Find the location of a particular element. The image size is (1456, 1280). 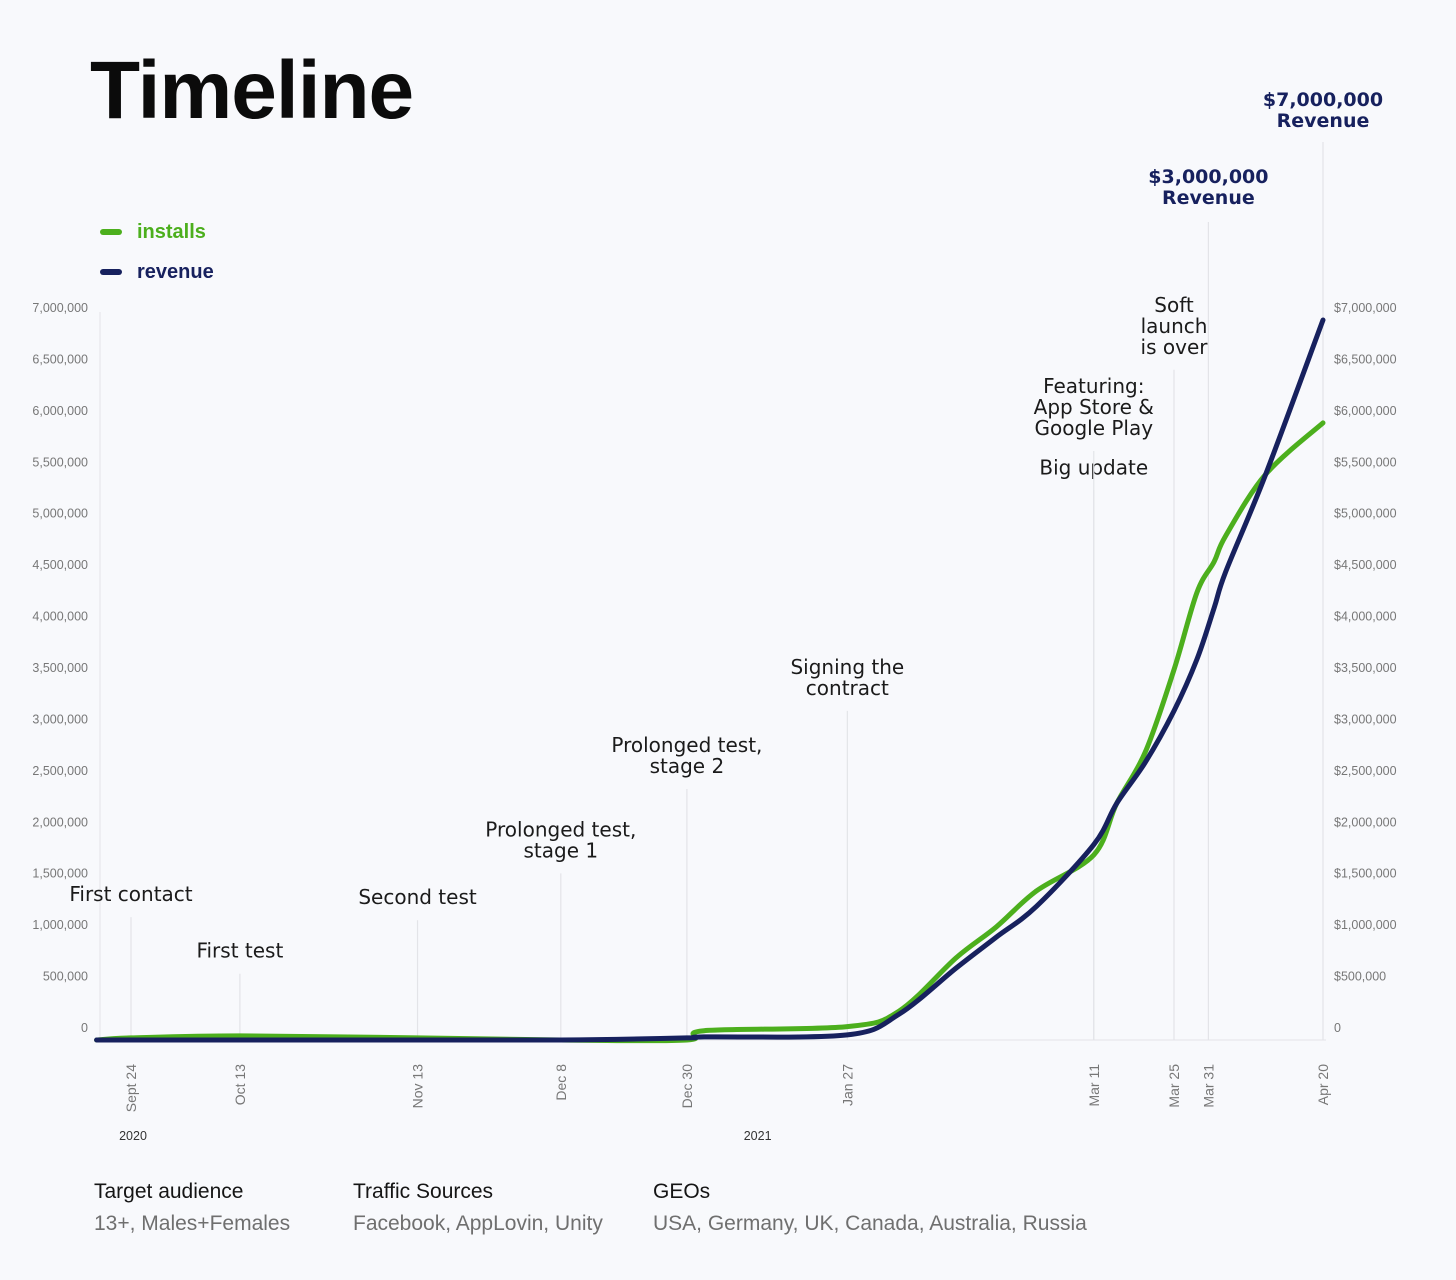

y-tick-label-right: $3,000,000 is located at coordinates (1365, 719).